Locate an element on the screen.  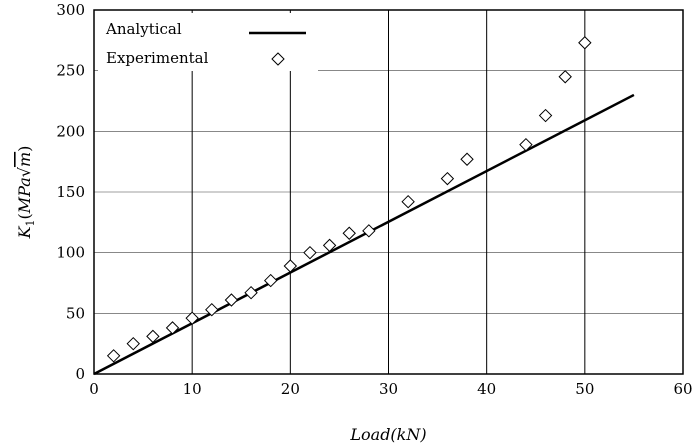
y-tick-label: 50 is located at coordinates (75, 313).